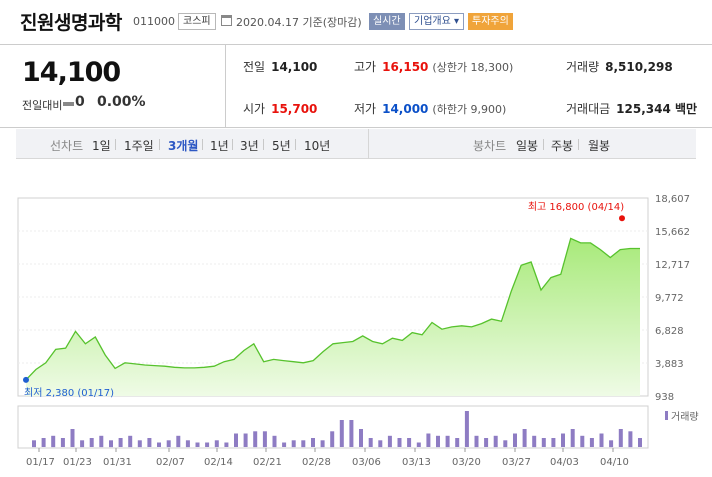 The width and height of the screenshot is (712, 477). Describe the element at coordinates (154, 21) in the screenshot. I see `stock-code: 011000` at that location.